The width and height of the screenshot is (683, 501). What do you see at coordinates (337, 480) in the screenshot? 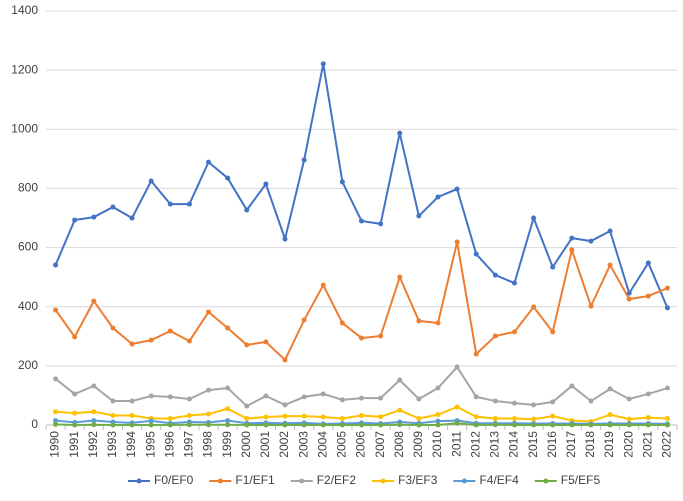
I see `legend-label: F2/EF2` at bounding box center [337, 480].